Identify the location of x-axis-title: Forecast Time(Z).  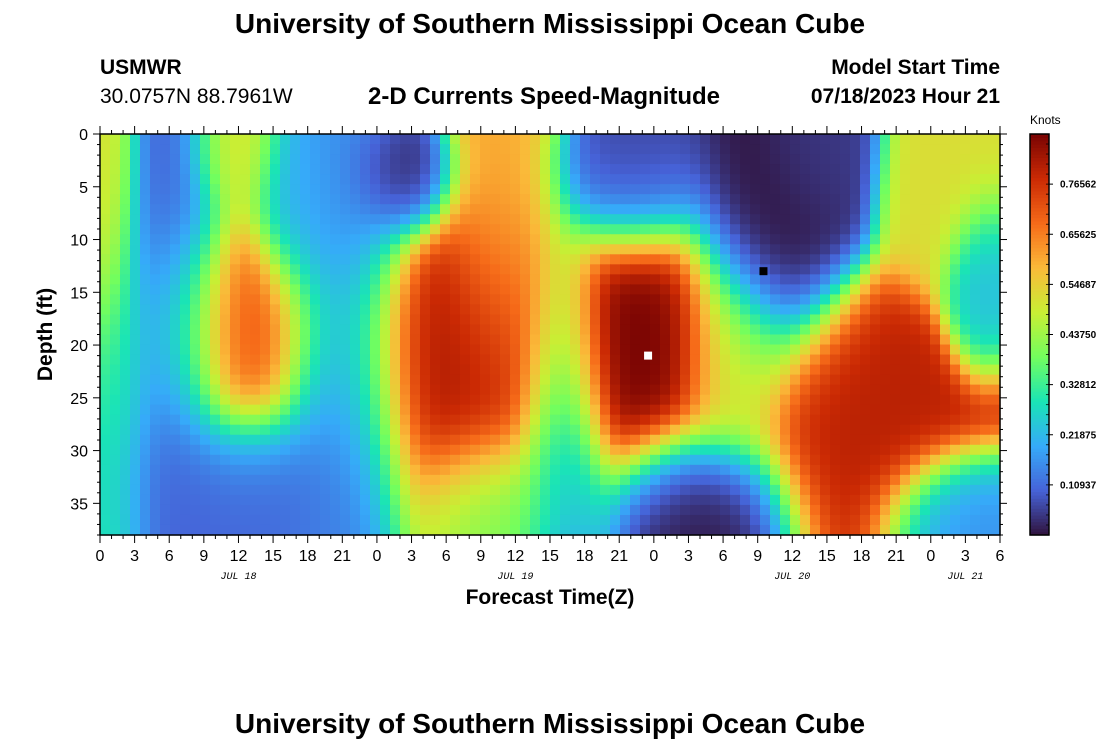
(550, 597).